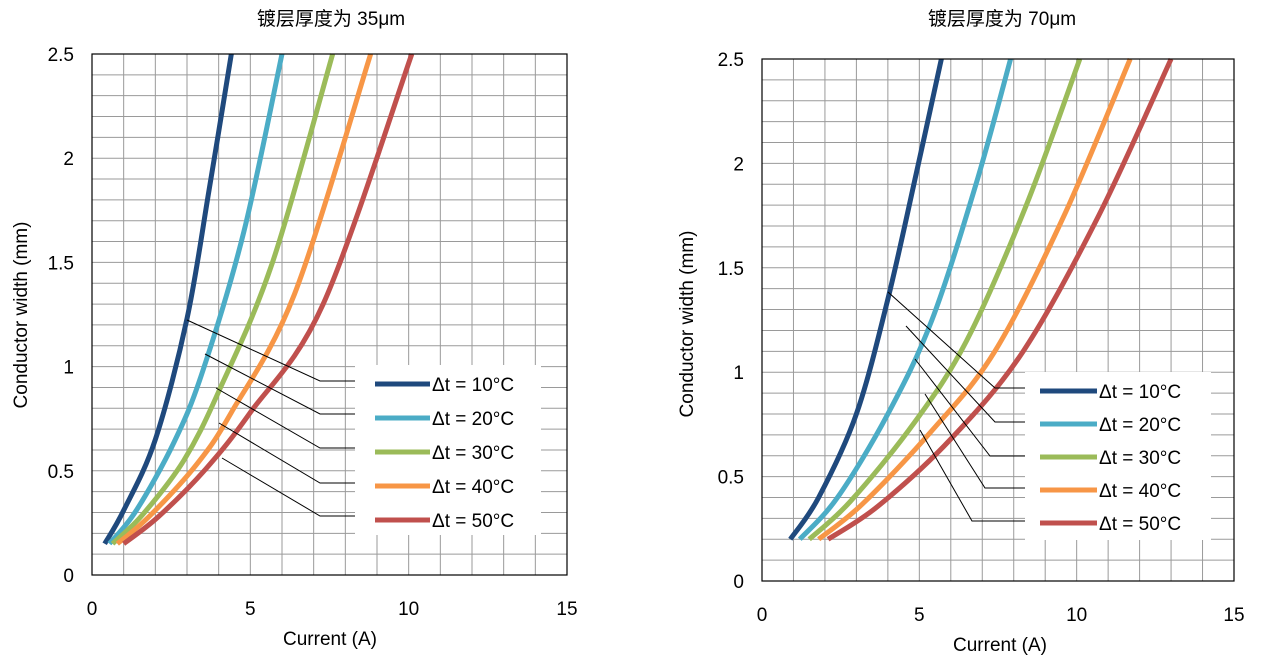  Describe the element at coordinates (1002, 19) in the screenshot. I see `chart-title: 镀层厚度为 70μm` at that location.